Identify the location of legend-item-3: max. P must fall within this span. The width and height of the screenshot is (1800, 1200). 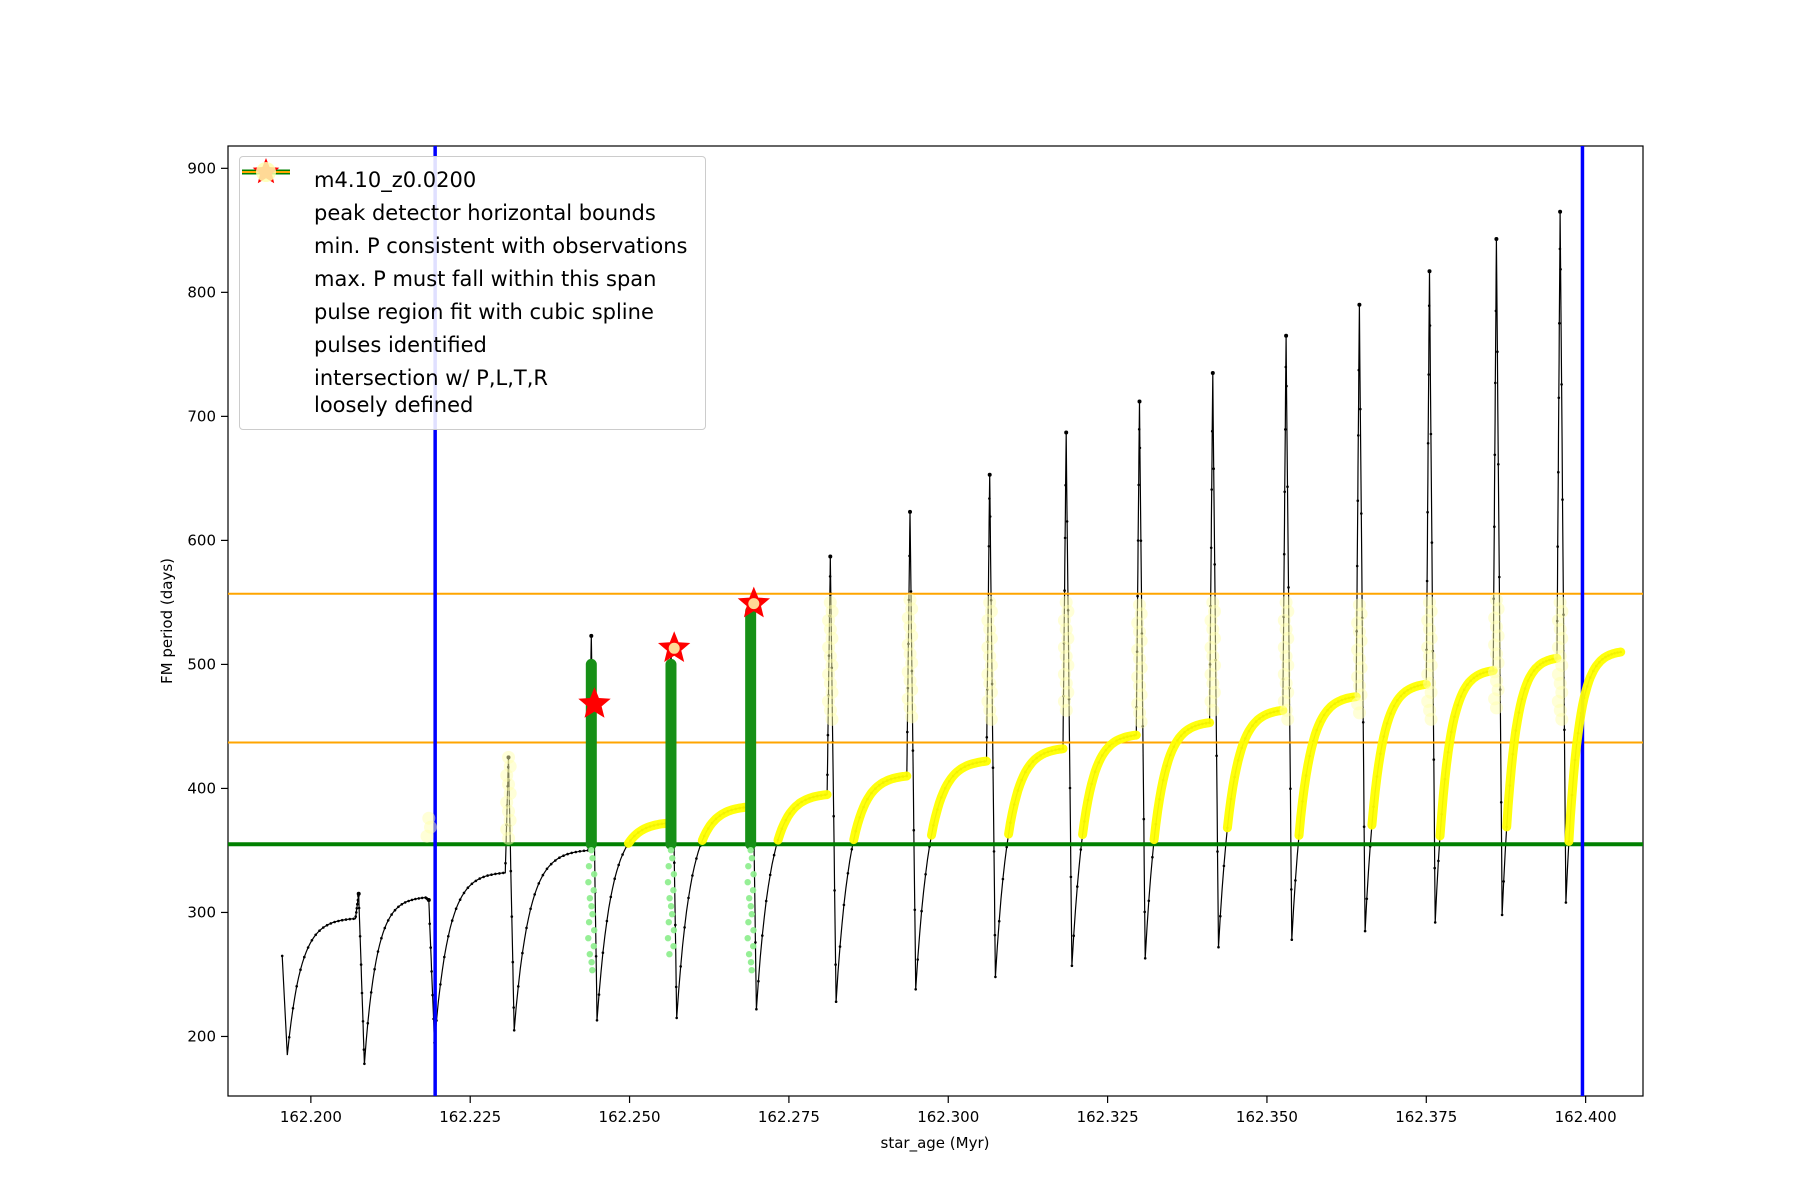
(464, 232).